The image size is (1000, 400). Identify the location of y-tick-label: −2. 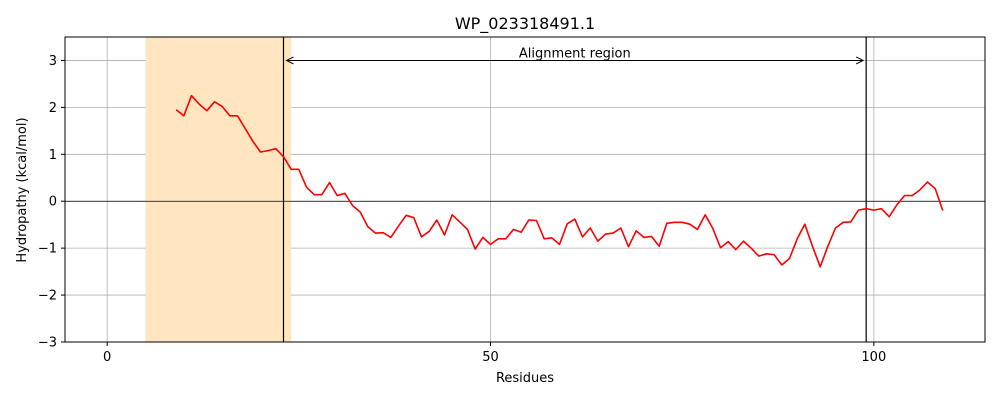
(47, 296).